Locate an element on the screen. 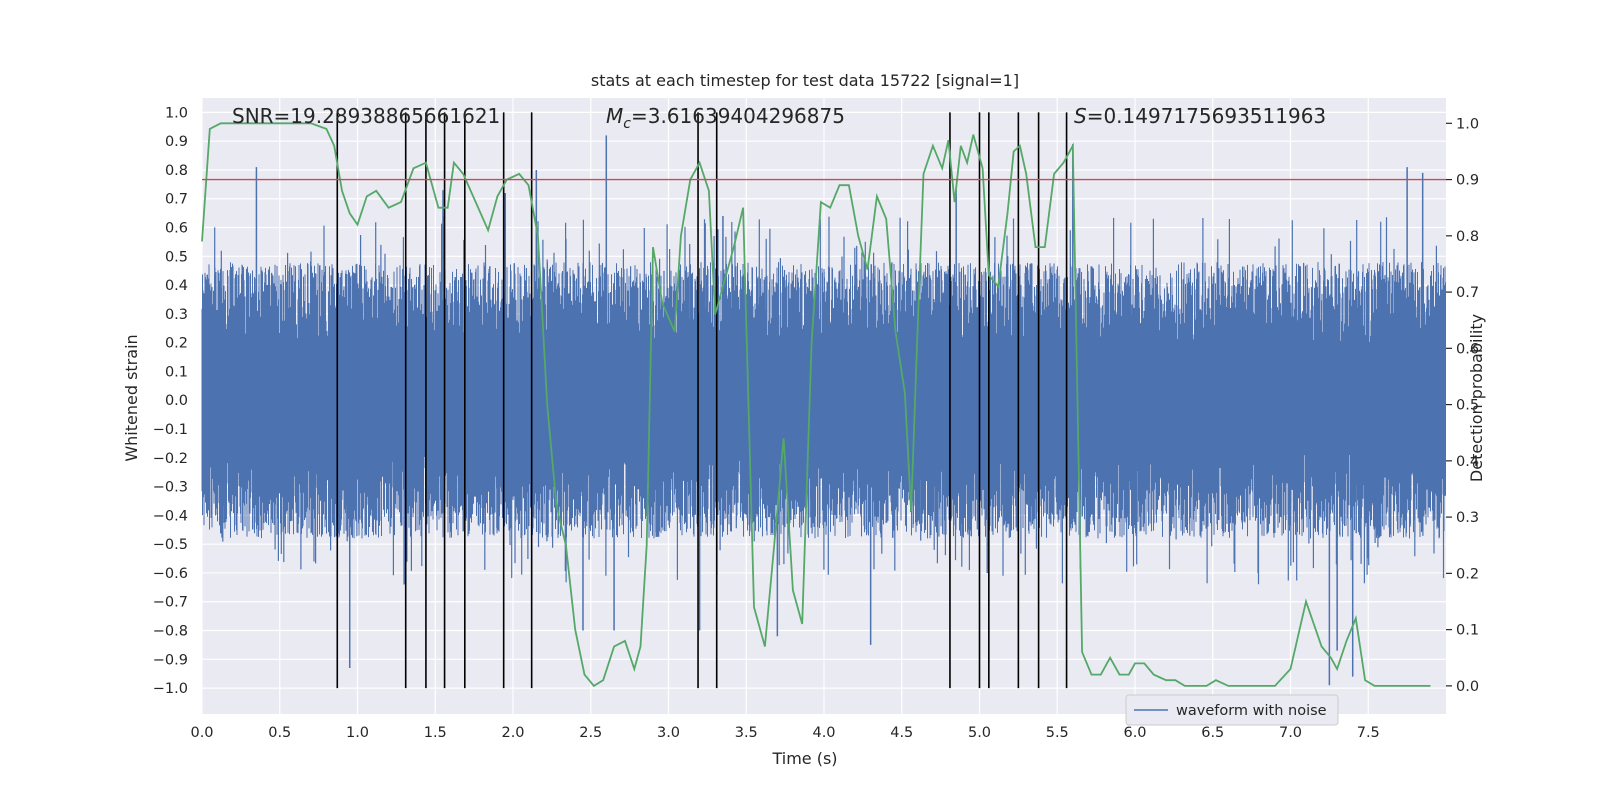 The height and width of the screenshot is (800, 1600). y-tick-label: 0.8 is located at coordinates (176, 171).